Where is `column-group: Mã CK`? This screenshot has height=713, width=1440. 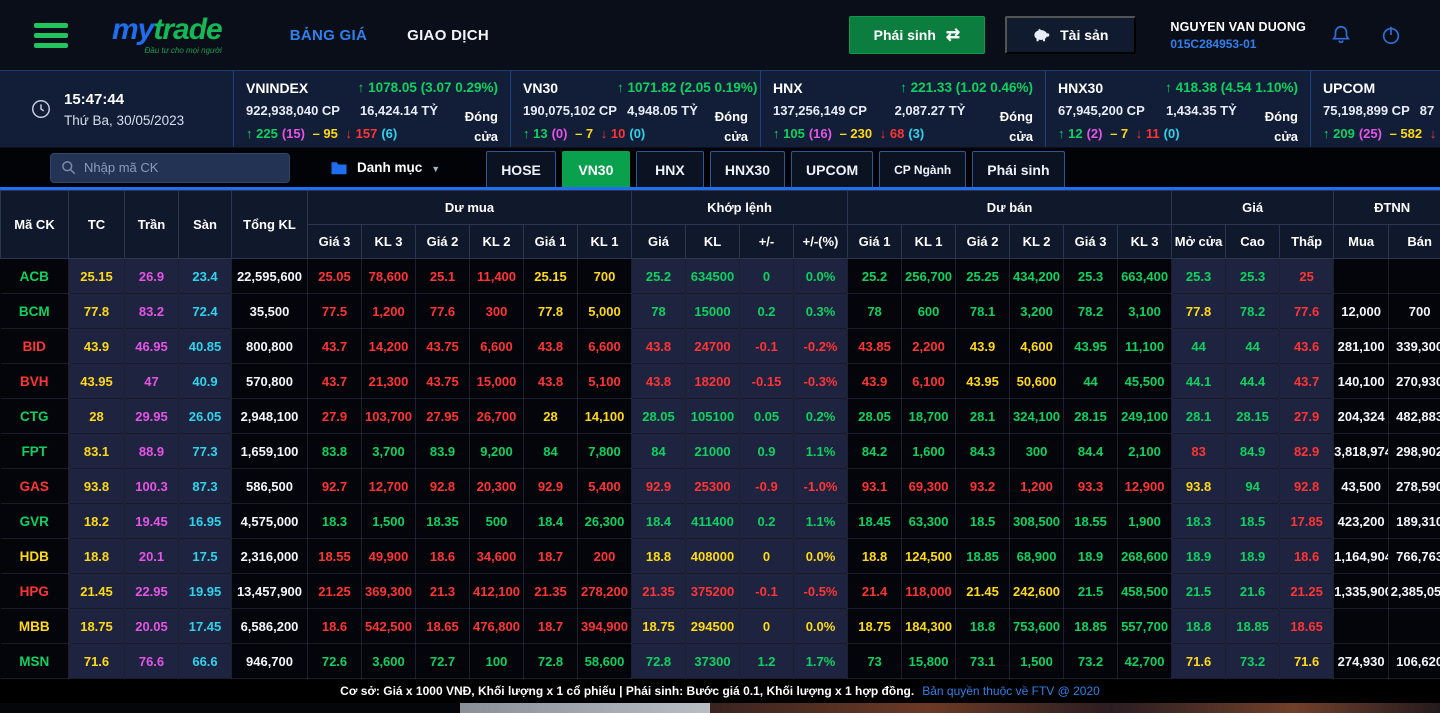
column-group: Mã CK is located at coordinates (34, 224).